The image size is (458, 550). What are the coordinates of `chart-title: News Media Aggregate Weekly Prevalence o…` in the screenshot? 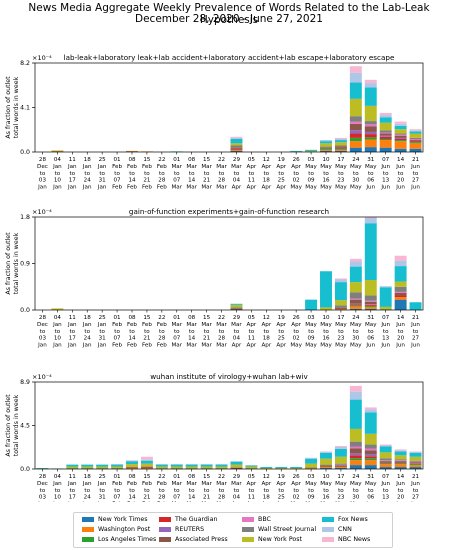 It's located at (229, 14).